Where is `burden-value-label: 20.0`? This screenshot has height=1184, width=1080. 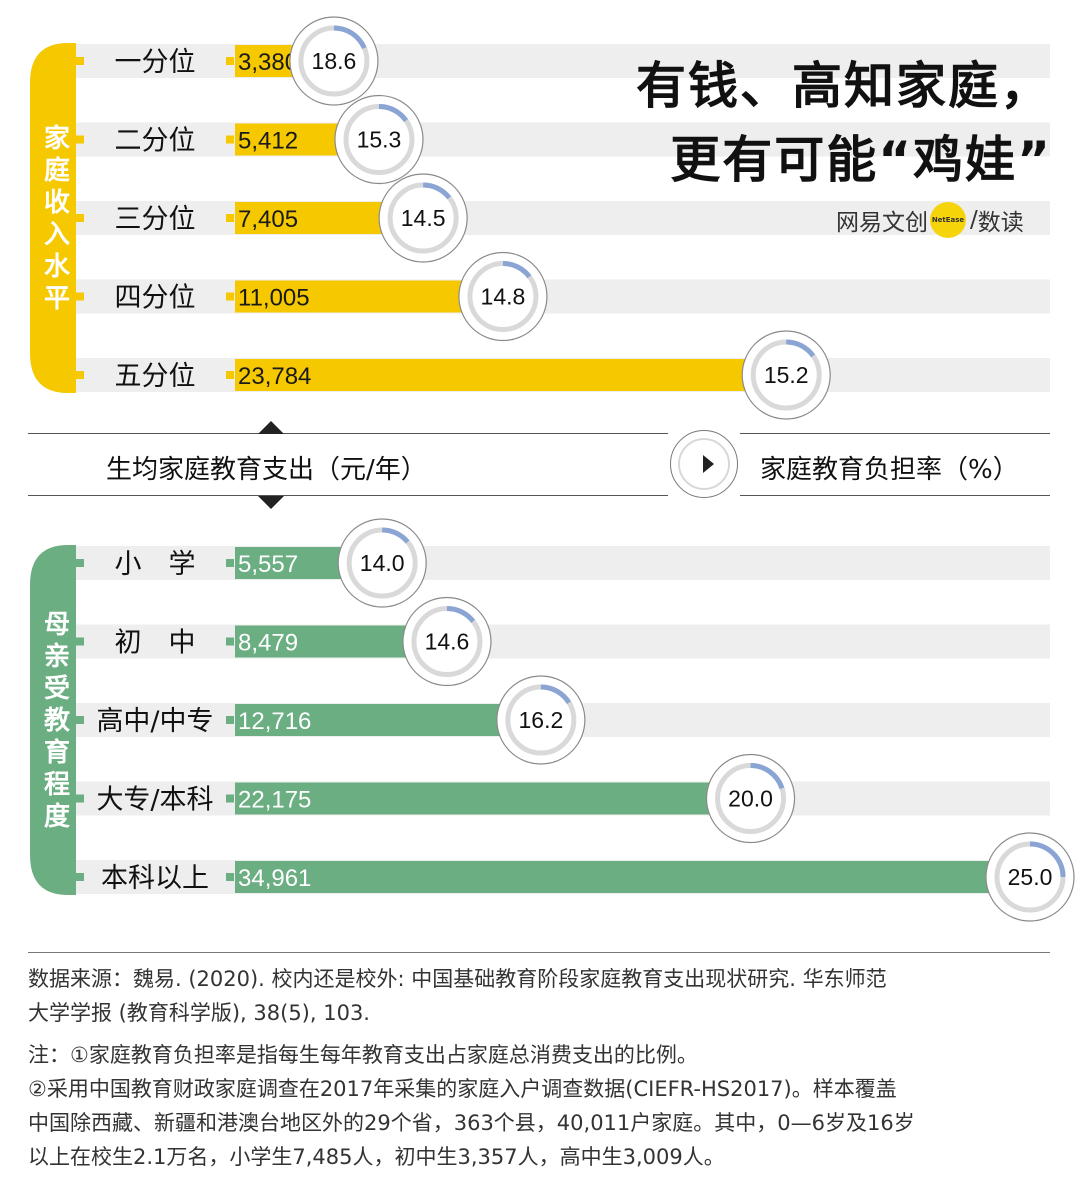
burden-value-label: 20.0 is located at coordinates (750, 799).